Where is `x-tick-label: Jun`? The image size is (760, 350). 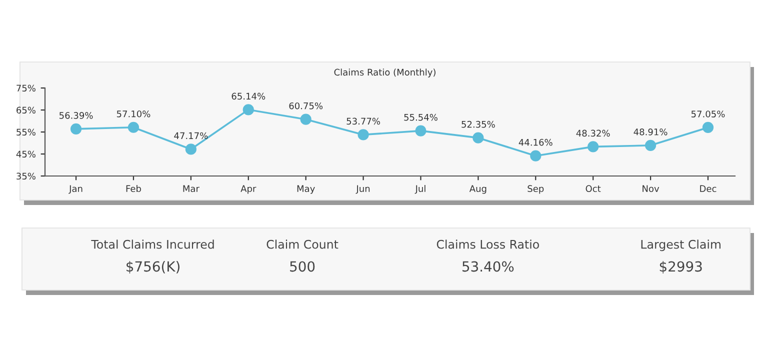
x-tick-label: Jun is located at coordinates (363, 189).